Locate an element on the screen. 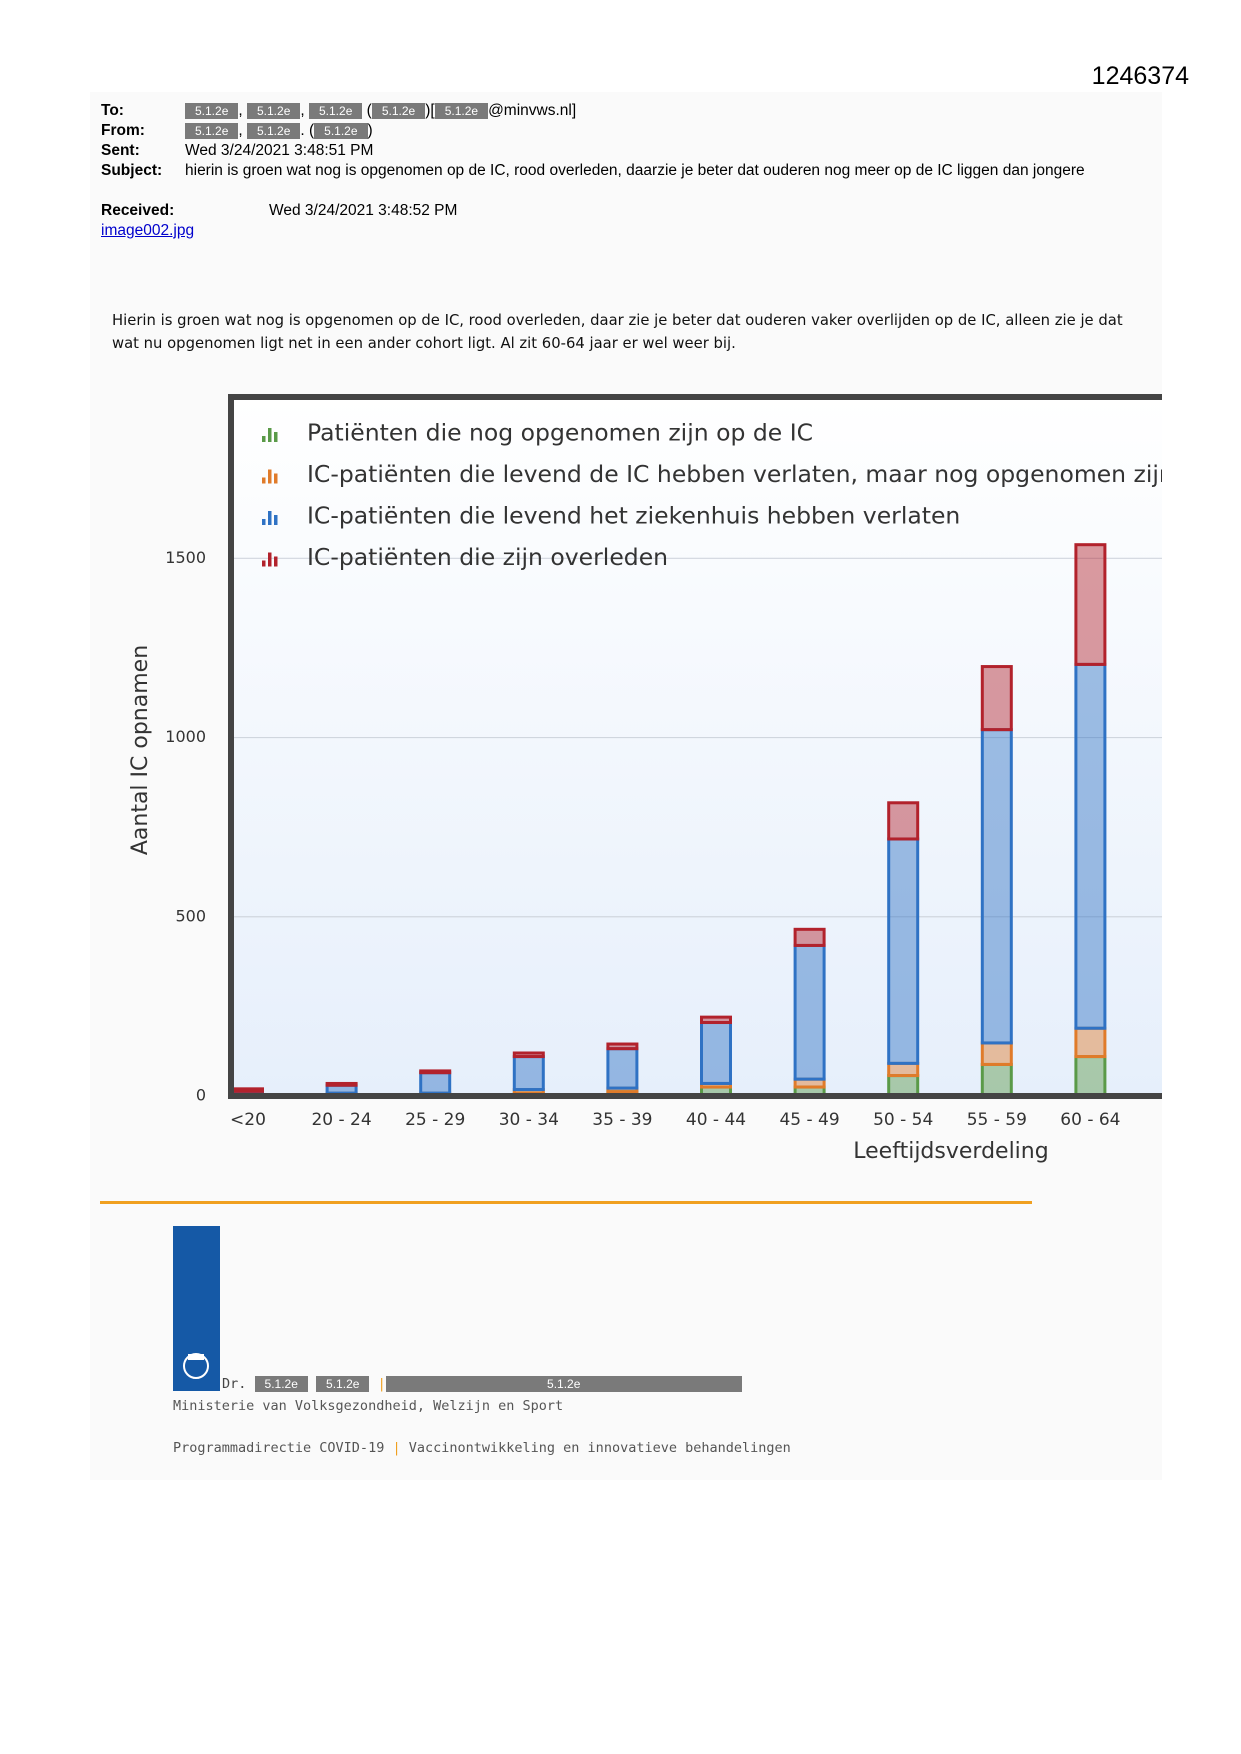  field-label: Received: is located at coordinates (138, 210).